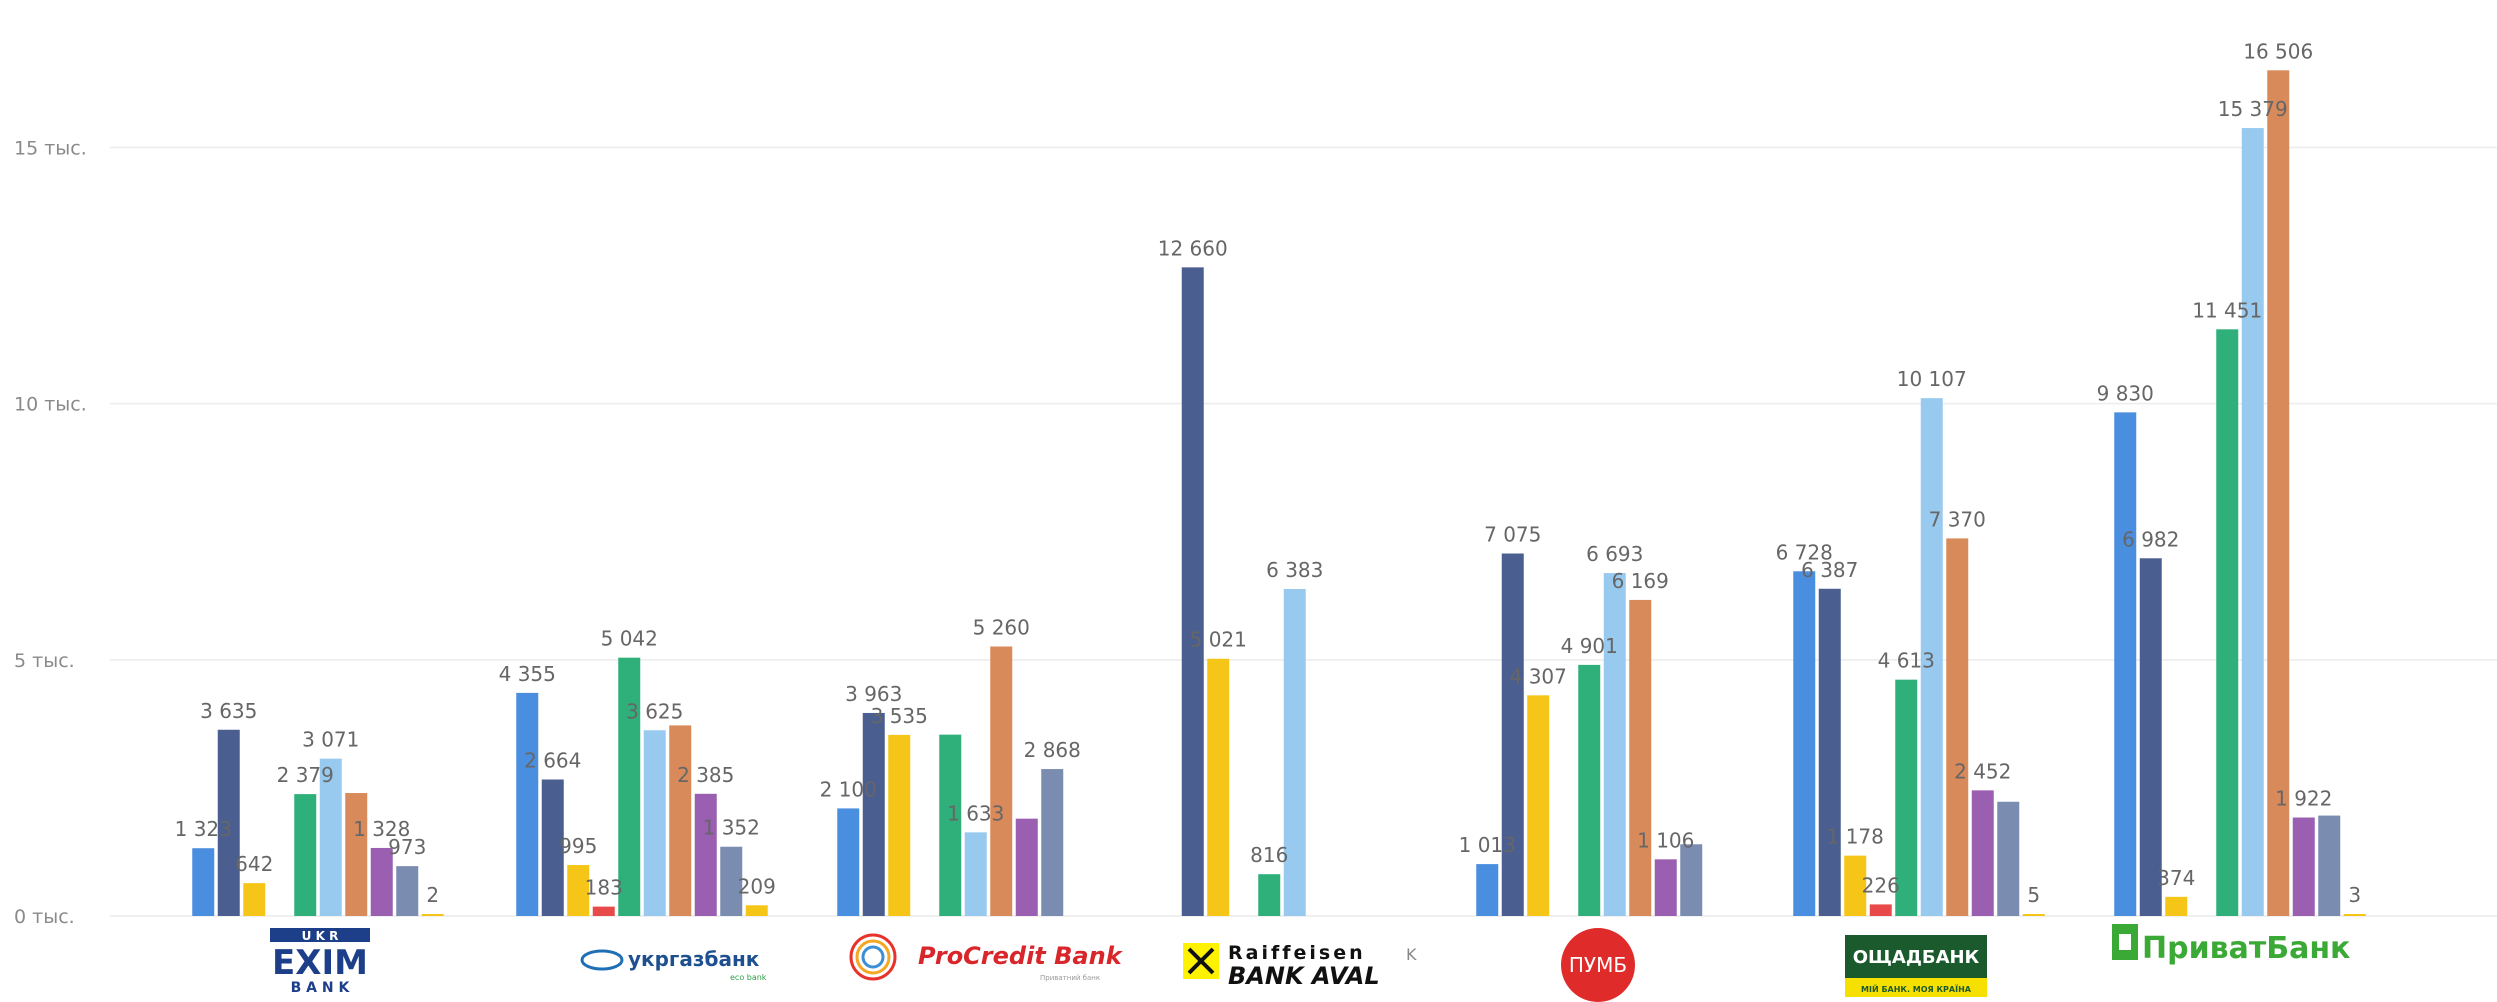  What do you see at coordinates (1906, 661) in the screenshot?
I see `data-label: 4 613` at bounding box center [1906, 661].